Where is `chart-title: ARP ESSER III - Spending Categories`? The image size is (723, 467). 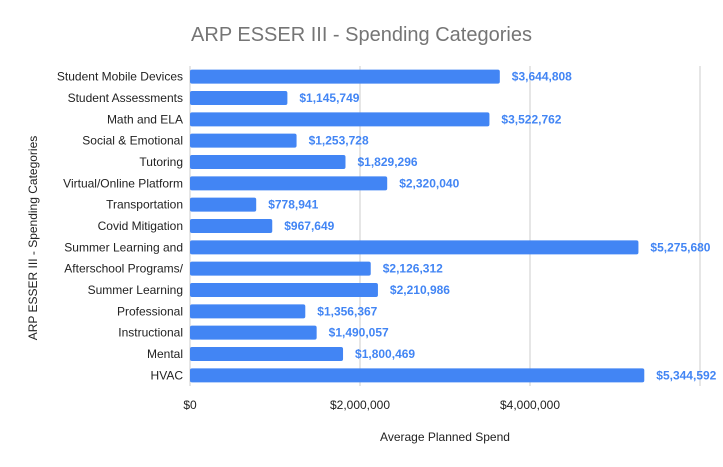 chart-title: ARP ESSER III - Spending Categories is located at coordinates (361, 35).